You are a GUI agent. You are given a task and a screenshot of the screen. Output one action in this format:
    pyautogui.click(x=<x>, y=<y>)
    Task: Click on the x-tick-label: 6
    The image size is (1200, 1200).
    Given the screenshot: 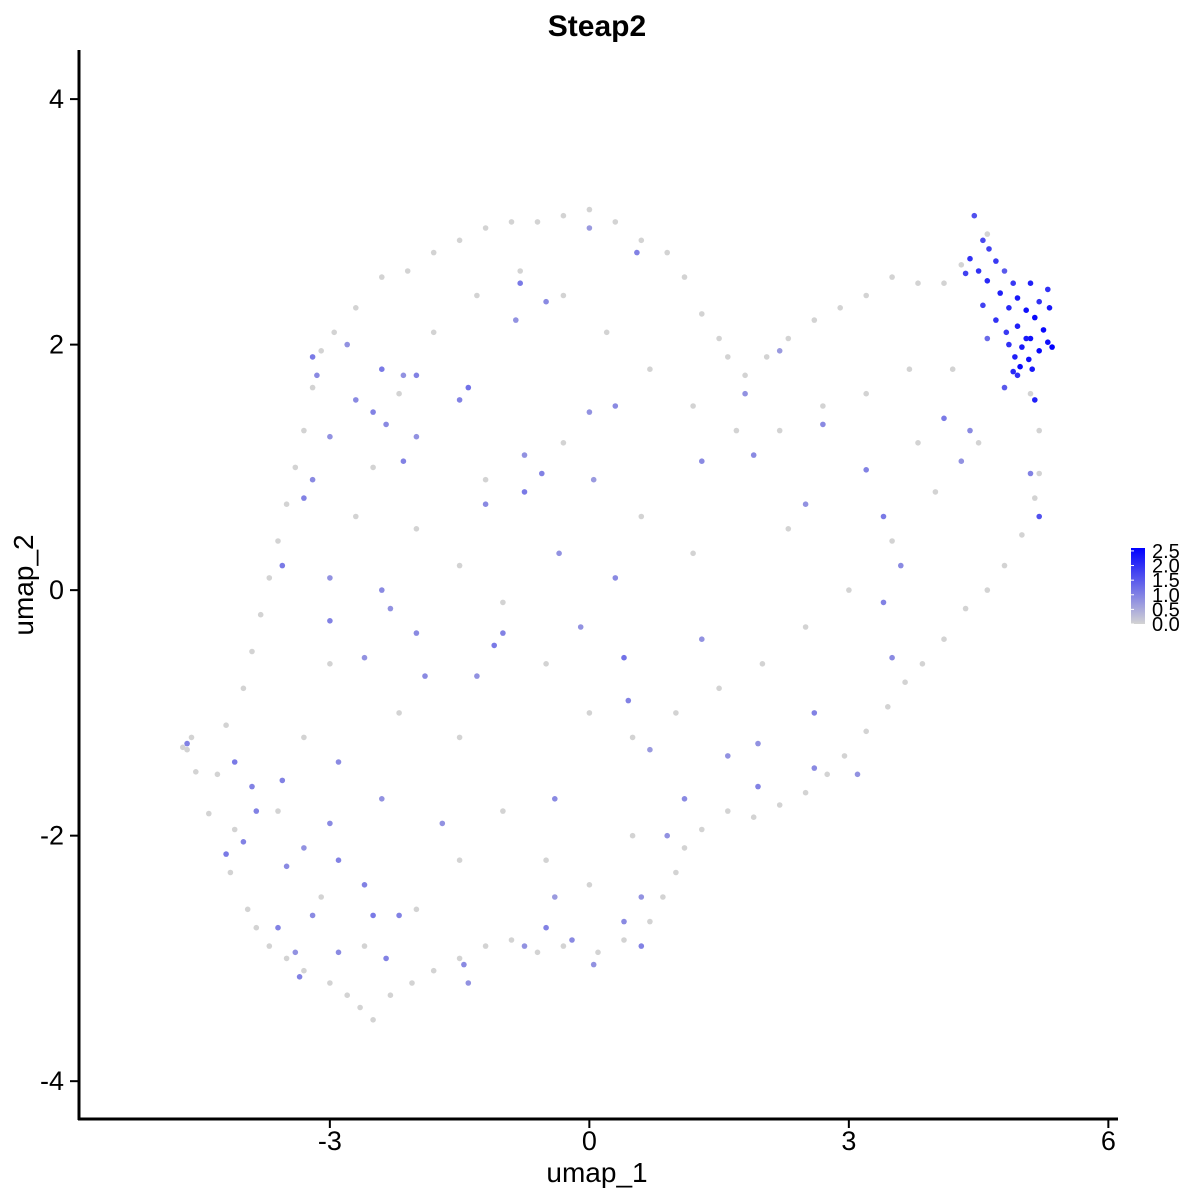 What is the action you would take?
    pyautogui.click(x=1108, y=1141)
    